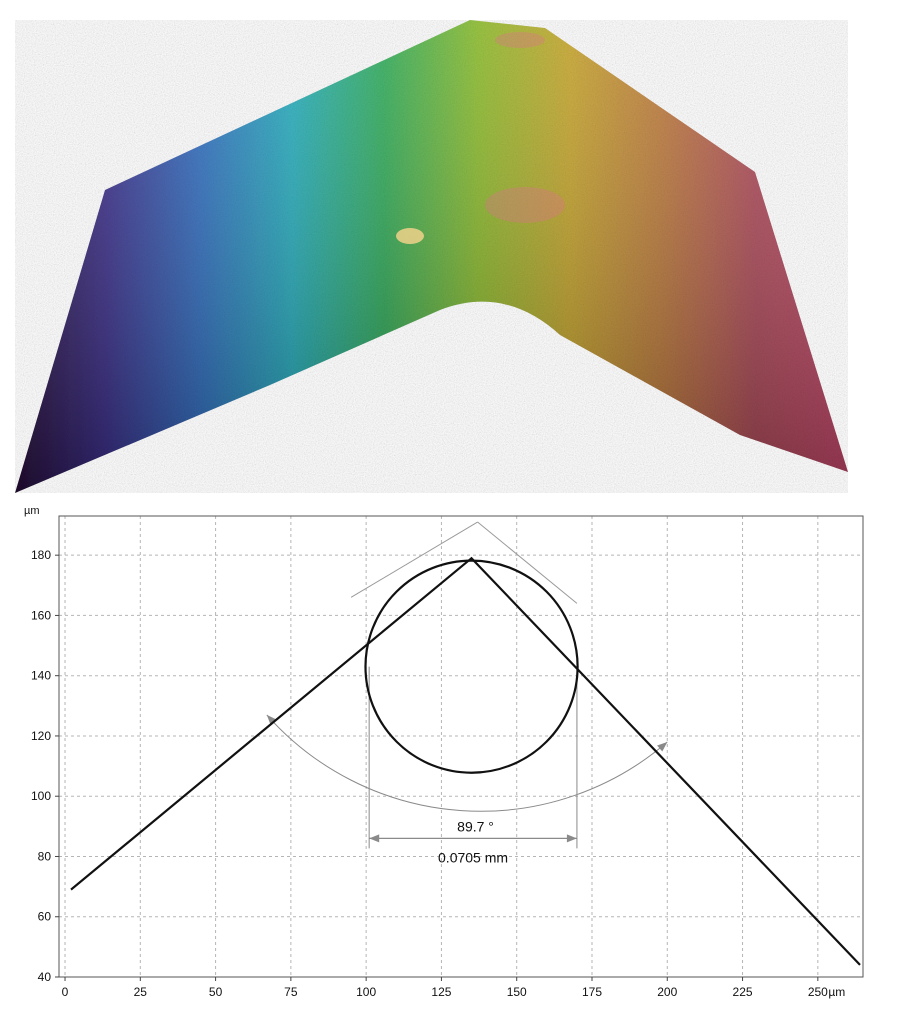 This screenshot has width=900, height=1018. I want to click on x-tick-label: 250, so click(818, 992).